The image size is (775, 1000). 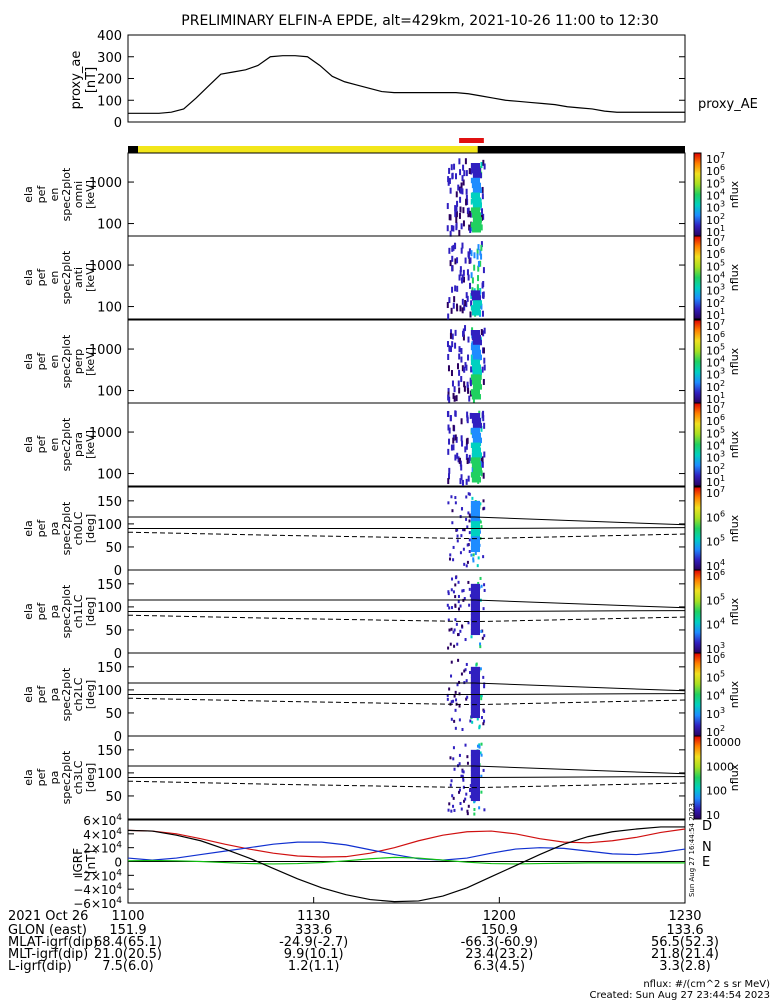 What do you see at coordinates (715, 182) in the screenshot?
I see `spec_omni-colorbar-tick: 10⁵` at bounding box center [715, 182].